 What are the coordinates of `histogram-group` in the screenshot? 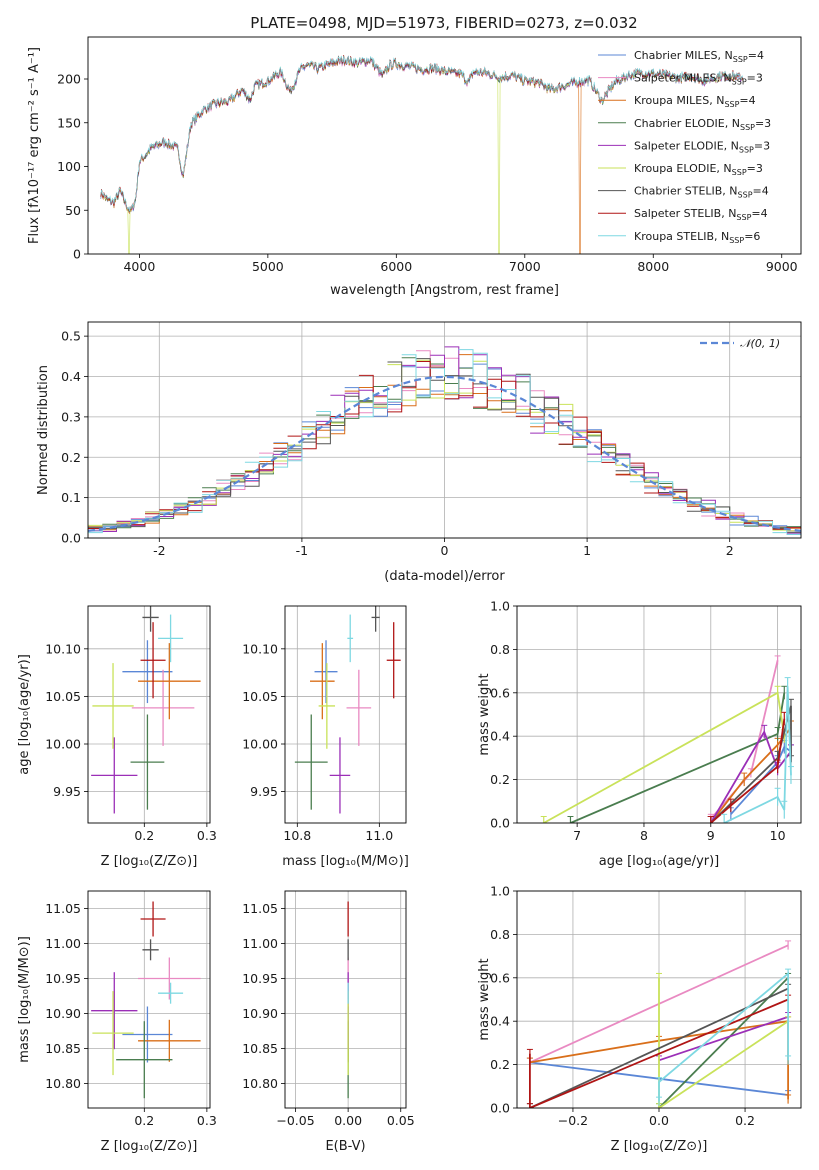 It's located at (444, 441).